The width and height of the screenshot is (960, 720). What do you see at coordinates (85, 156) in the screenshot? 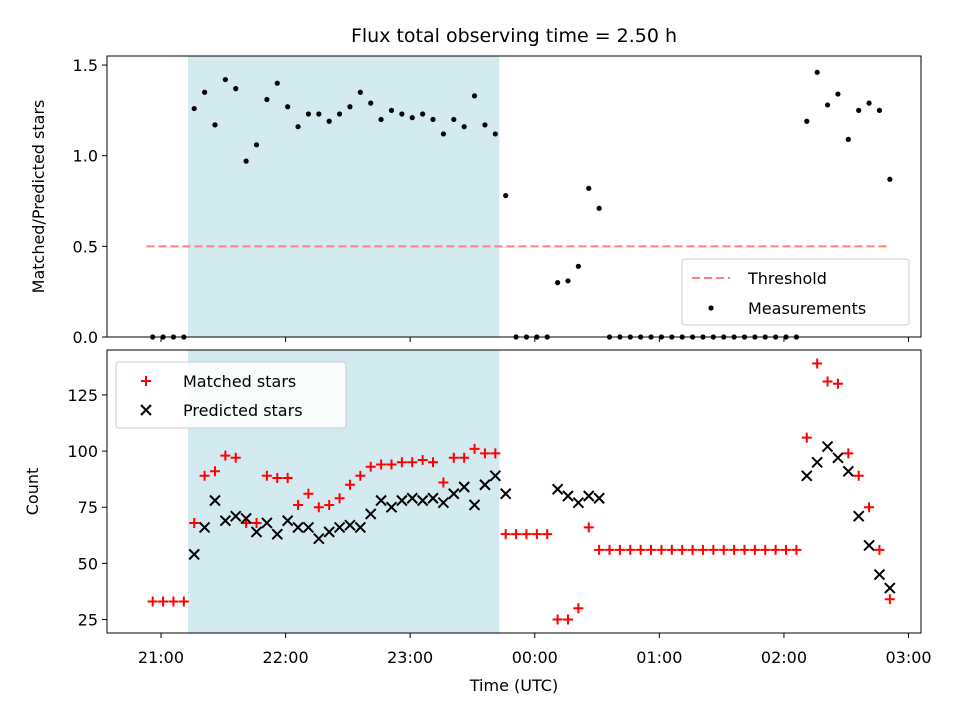
I see `ratio-y-tick-label: 1.0` at bounding box center [85, 156].